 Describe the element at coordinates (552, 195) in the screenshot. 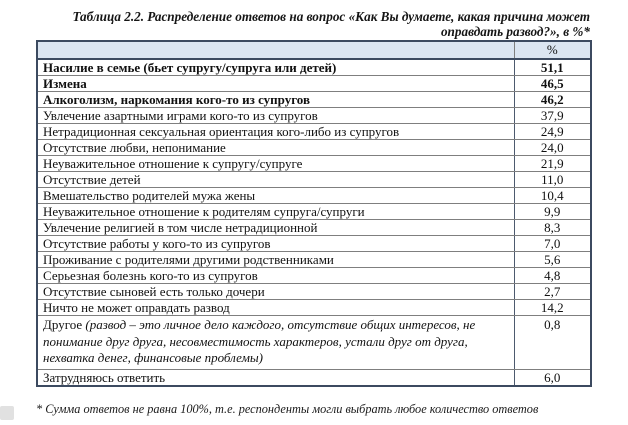

I see `answer-value: 10,4` at that location.